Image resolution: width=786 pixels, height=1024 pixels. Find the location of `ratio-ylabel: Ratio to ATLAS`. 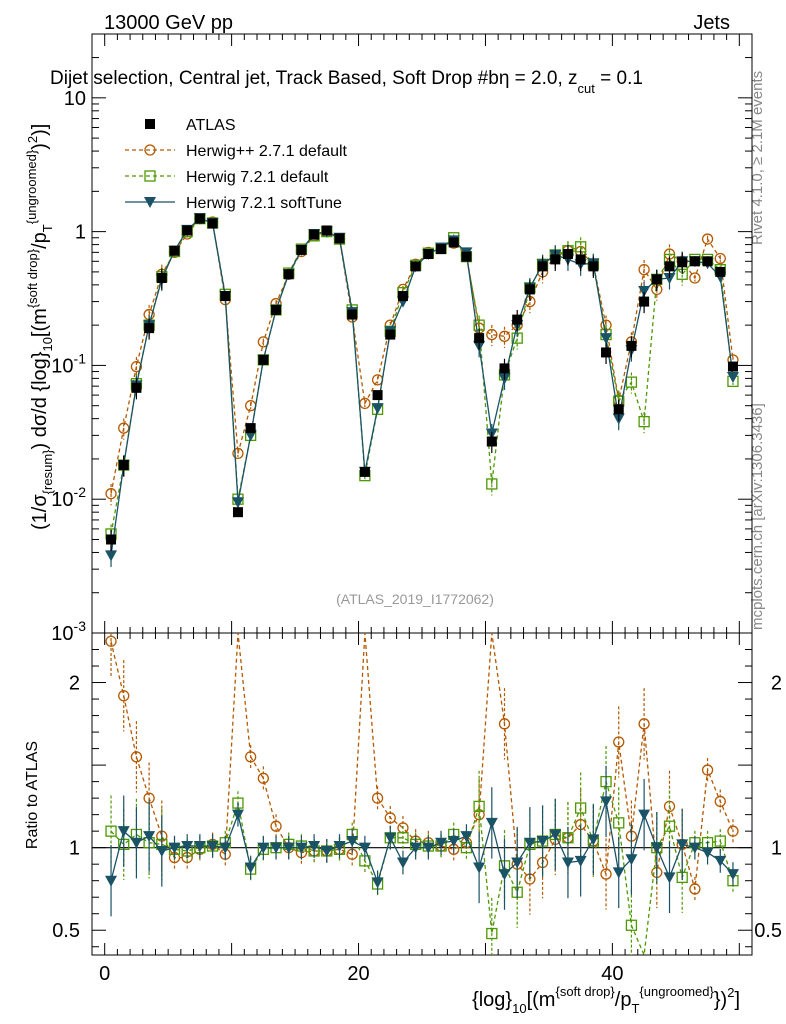

ratio-ylabel: Ratio to ATLAS is located at coordinates (32, 795).